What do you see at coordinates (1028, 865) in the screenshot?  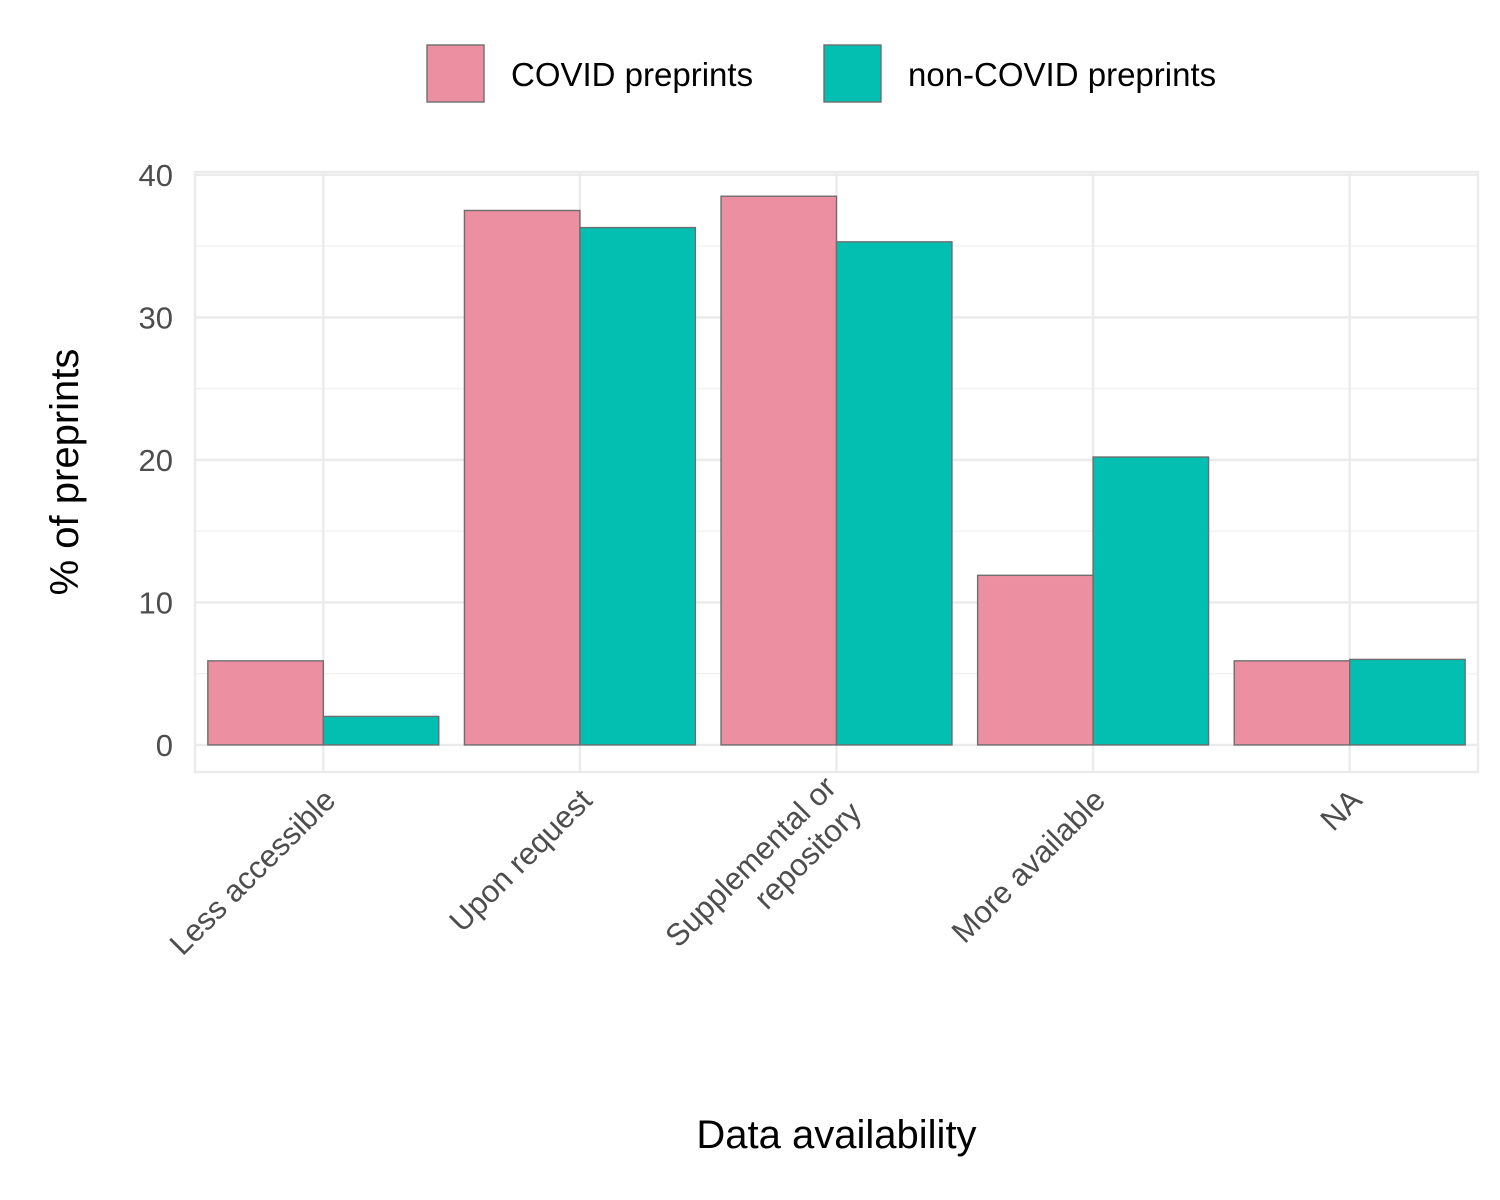 I see `x-tick-label: More available` at bounding box center [1028, 865].